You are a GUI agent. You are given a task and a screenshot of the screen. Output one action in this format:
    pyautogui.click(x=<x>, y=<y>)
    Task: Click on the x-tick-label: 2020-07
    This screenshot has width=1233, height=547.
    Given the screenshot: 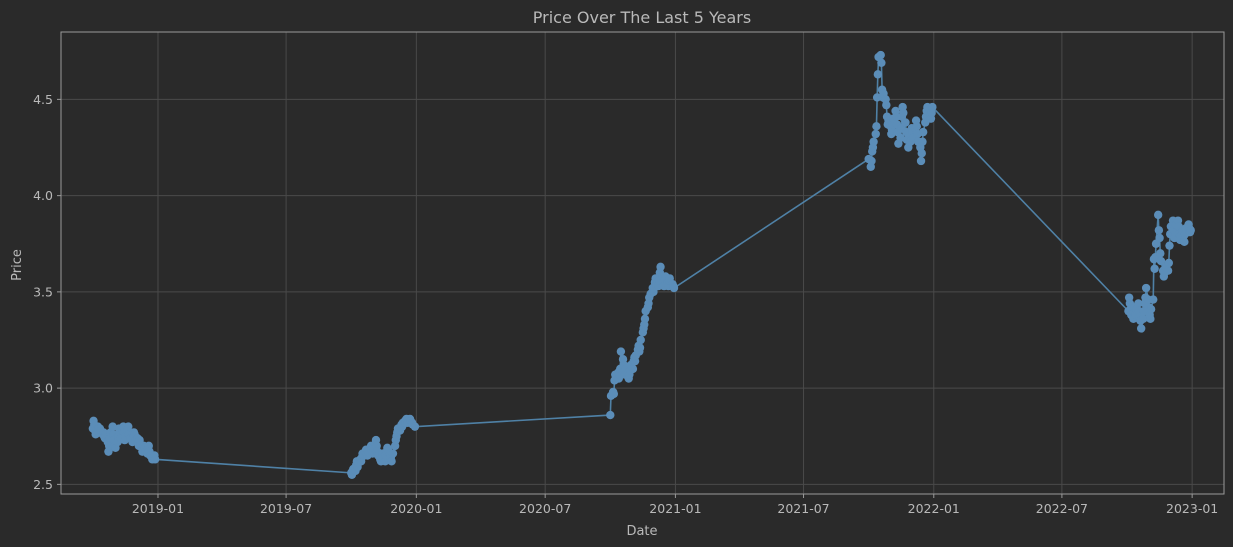 What is the action you would take?
    pyautogui.click(x=545, y=508)
    